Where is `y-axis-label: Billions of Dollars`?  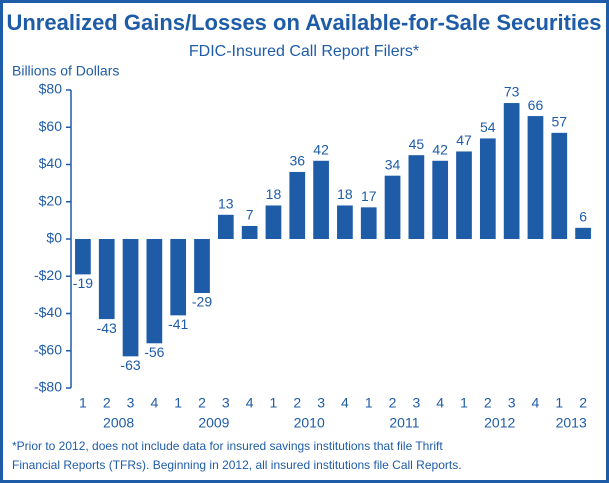
y-axis-label: Billions of Dollars is located at coordinates (65, 71).